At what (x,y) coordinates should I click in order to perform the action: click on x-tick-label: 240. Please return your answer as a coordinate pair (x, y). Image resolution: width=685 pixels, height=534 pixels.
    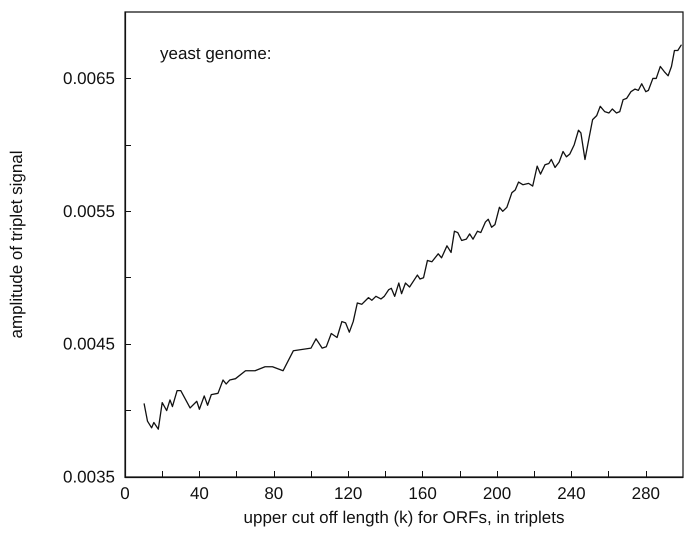
    Looking at the image, I should click on (571, 493).